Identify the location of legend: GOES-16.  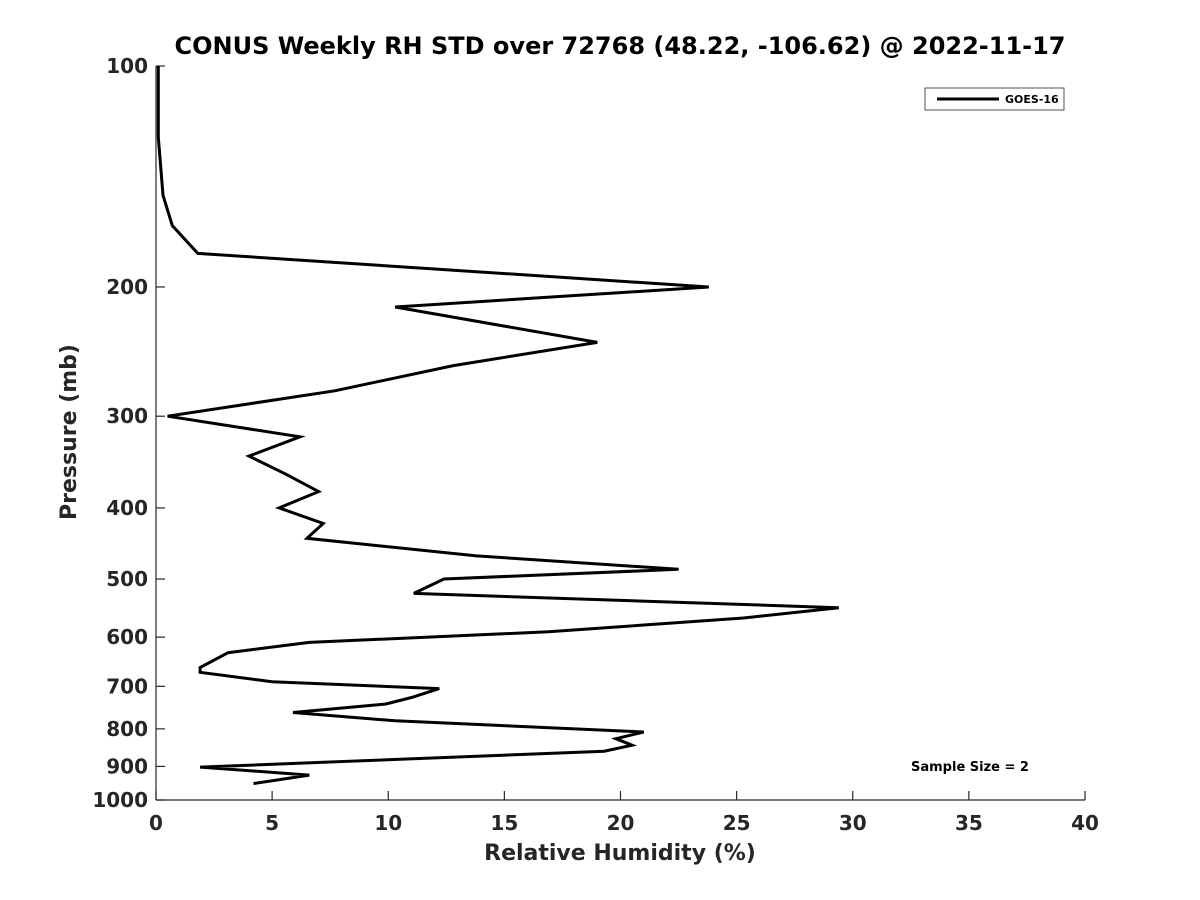
(994, 99).